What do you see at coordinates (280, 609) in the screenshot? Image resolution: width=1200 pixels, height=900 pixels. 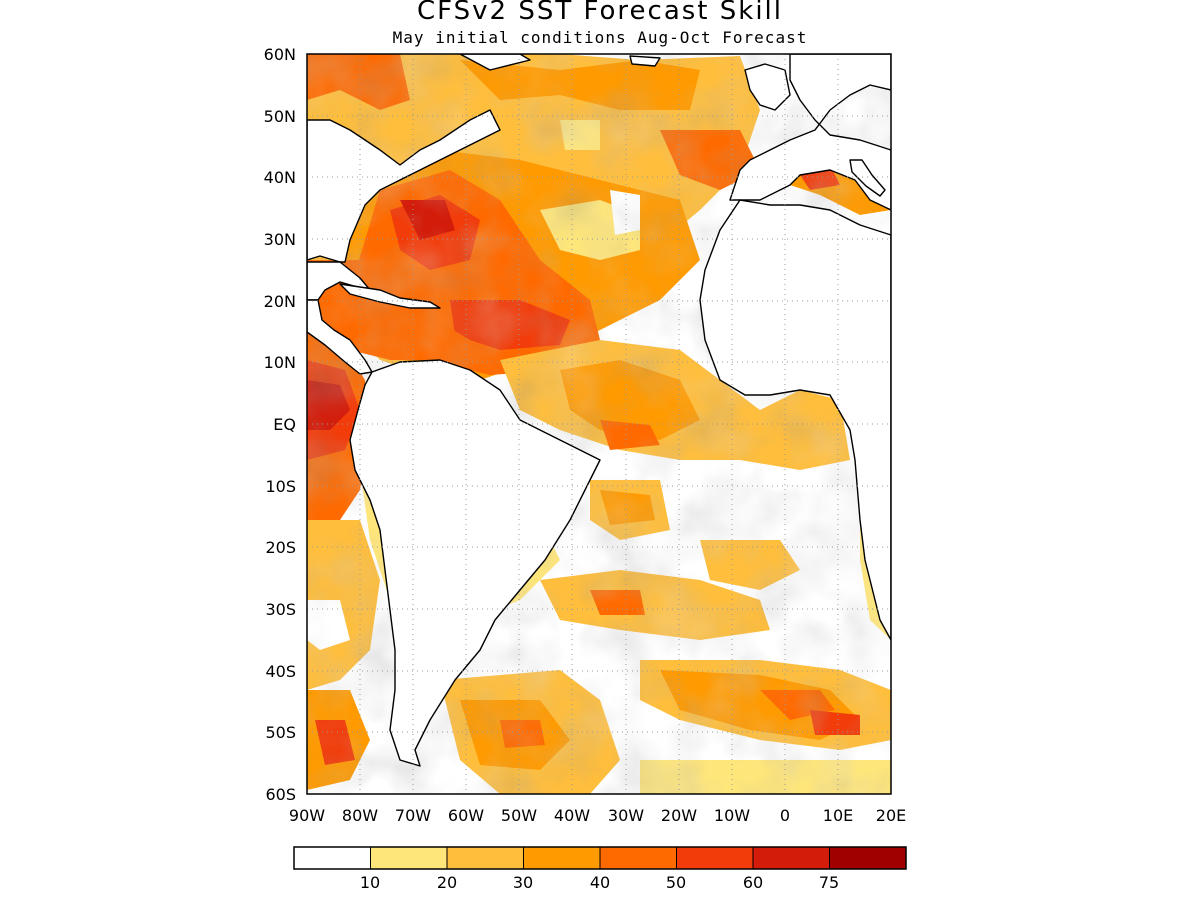 I see `lat-label: 30S` at bounding box center [280, 609].